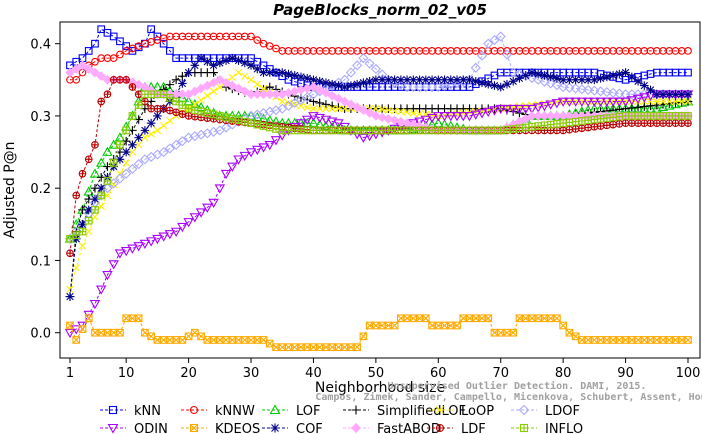 The width and height of the screenshot is (702, 434). What do you see at coordinates (40, 45) in the screenshot?
I see `y-tick-label: 0.4` at bounding box center [40, 45].